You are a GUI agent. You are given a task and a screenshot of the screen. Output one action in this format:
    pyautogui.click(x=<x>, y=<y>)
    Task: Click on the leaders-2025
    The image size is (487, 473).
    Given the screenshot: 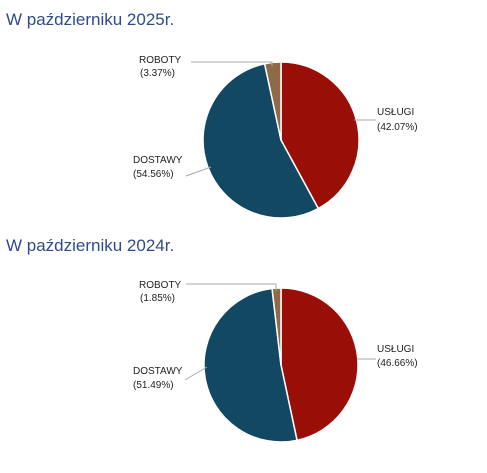 What is the action you would take?
    pyautogui.click(x=280, y=119)
    